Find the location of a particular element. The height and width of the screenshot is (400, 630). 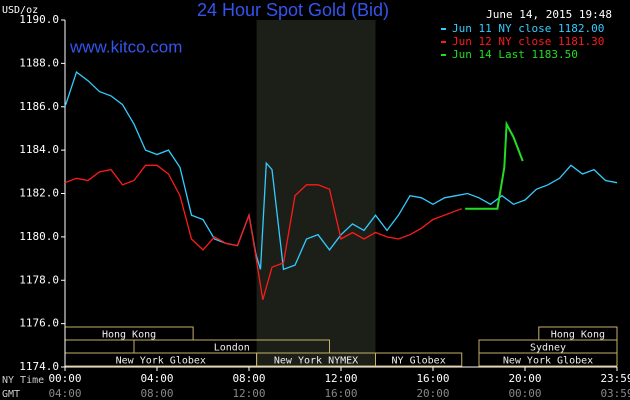

y-tick-label: 1186.0 is located at coordinates (39, 106).